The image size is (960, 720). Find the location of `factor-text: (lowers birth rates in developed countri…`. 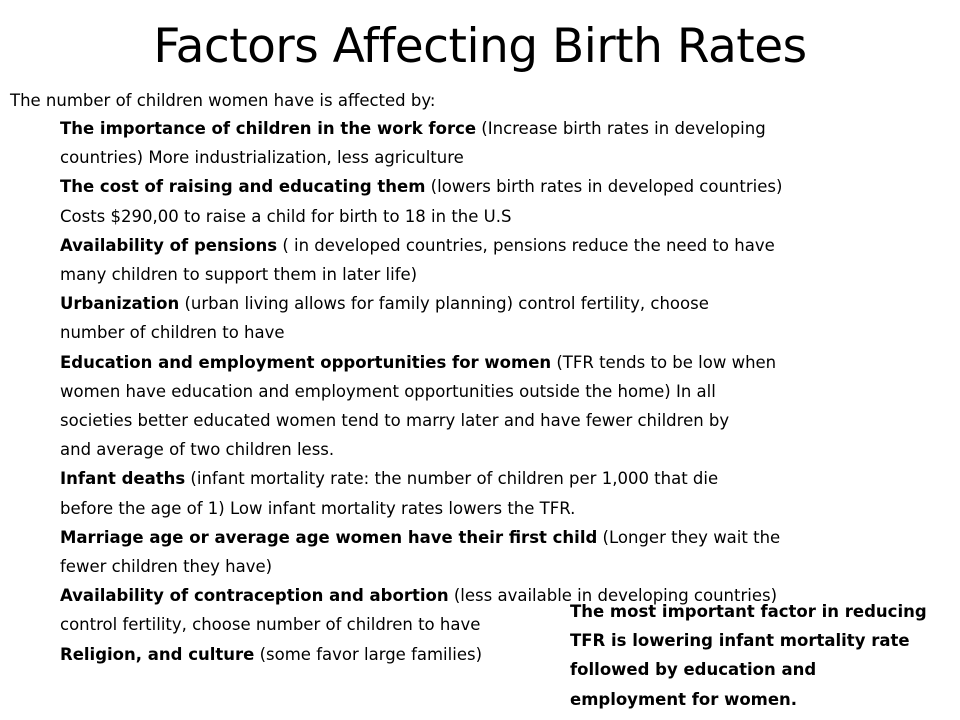

factor-text: (lowers birth rates in developed countri… is located at coordinates (604, 187).